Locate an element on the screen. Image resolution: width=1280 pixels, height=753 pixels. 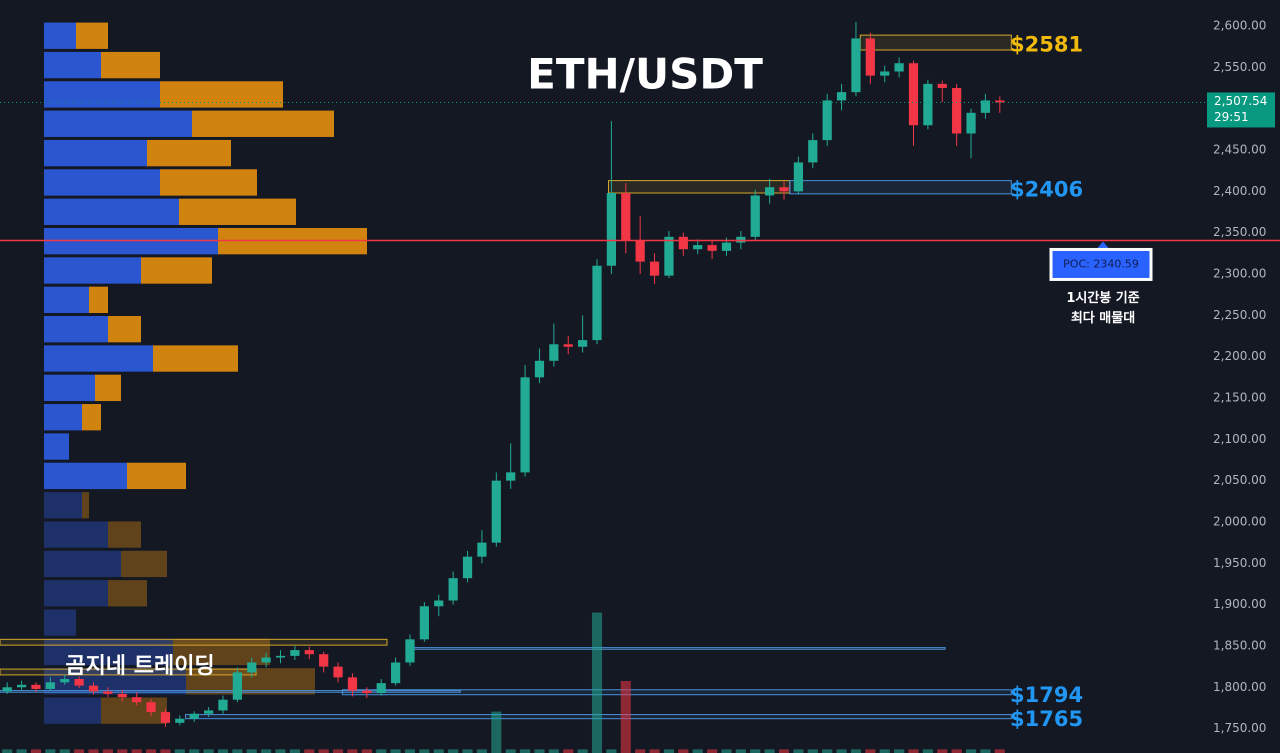
poc-label: POC: 2340.59 is located at coordinates (1101, 263).